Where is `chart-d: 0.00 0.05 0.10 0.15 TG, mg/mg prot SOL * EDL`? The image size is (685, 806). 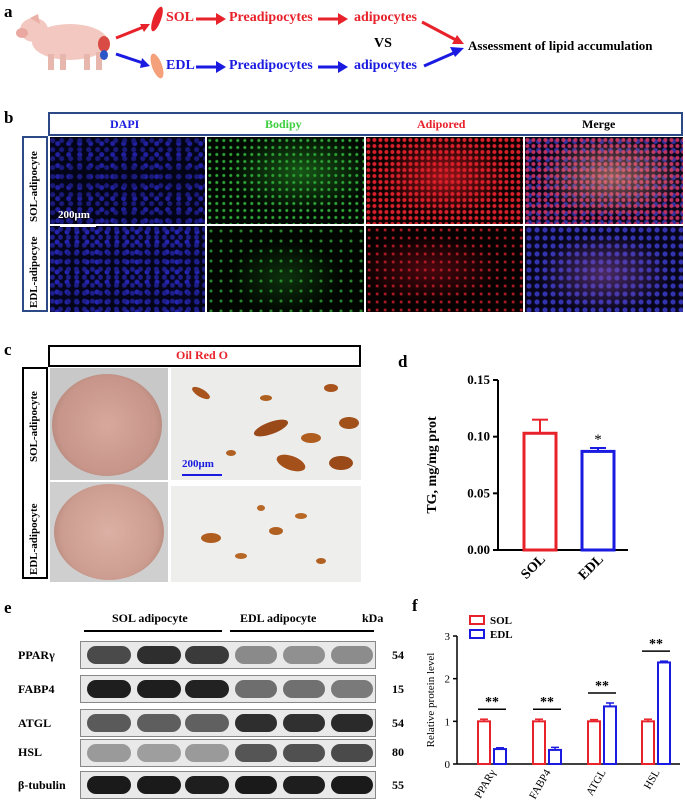 chart-d: 0.00 0.05 0.10 0.15 TG, mg/mg prot SOL * EDL is located at coordinates (526, 477).